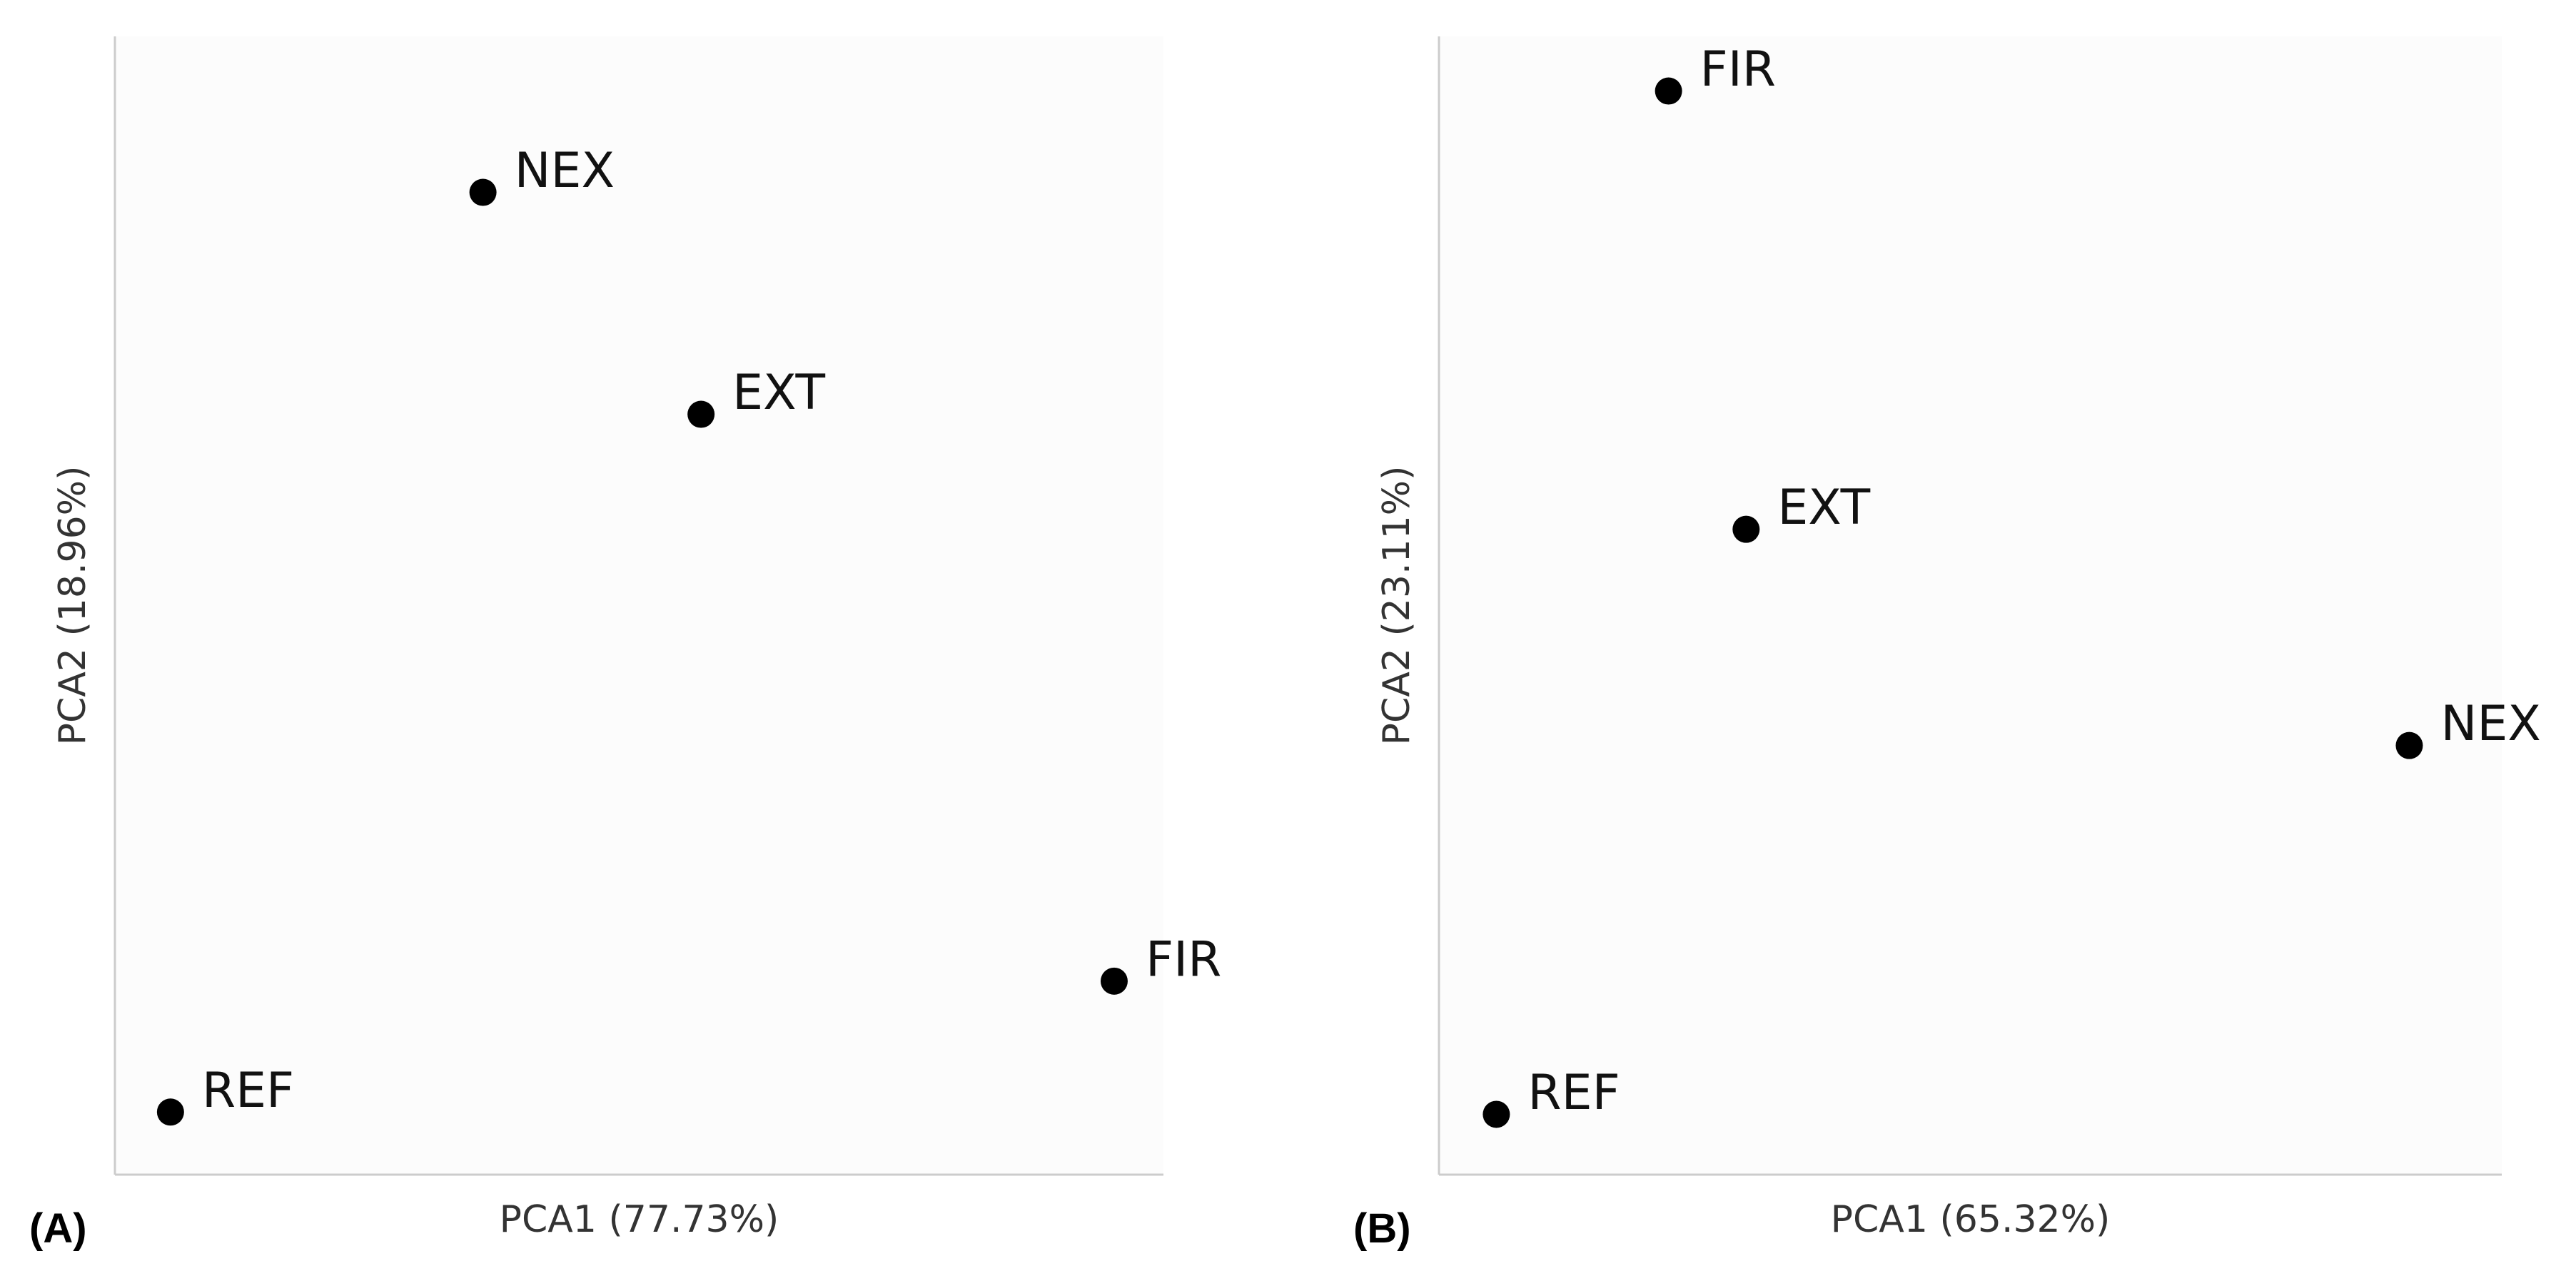  What do you see at coordinates (639, 1219) in the screenshot?
I see `x-axis-title: PCA1 (77.73%)` at bounding box center [639, 1219].